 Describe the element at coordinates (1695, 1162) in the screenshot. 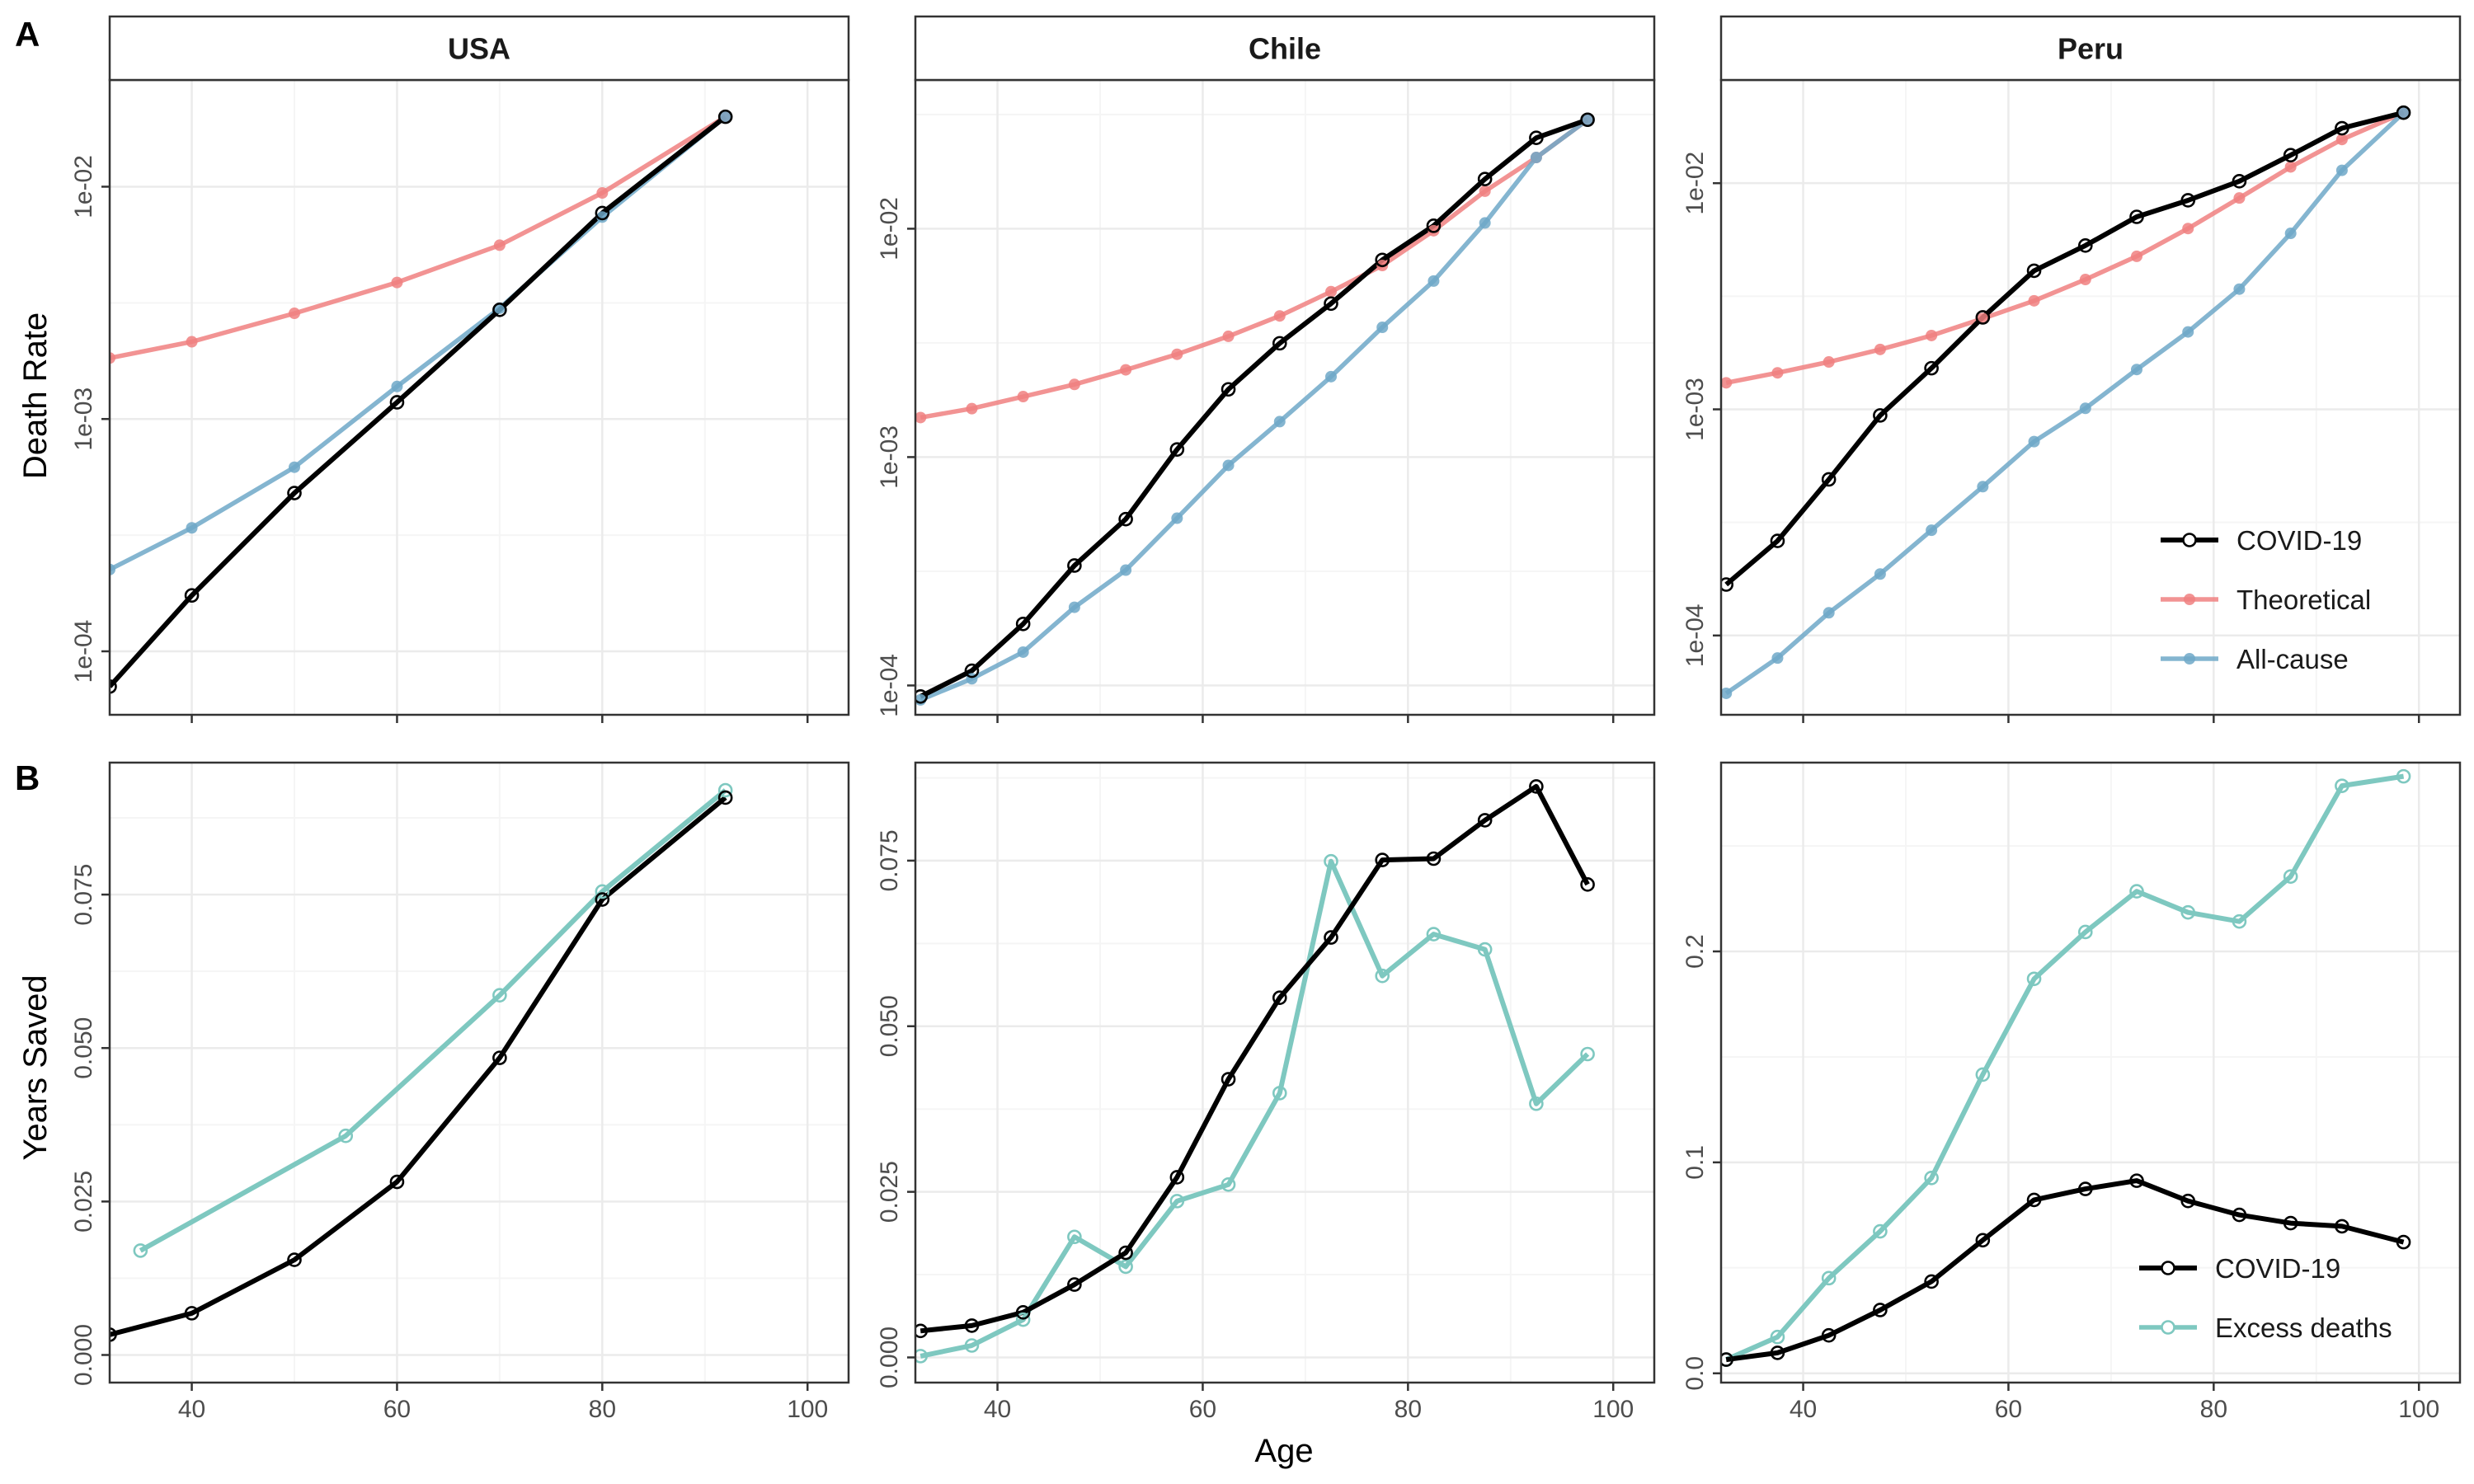

I see `y-tick-label: 0.1` at that location.